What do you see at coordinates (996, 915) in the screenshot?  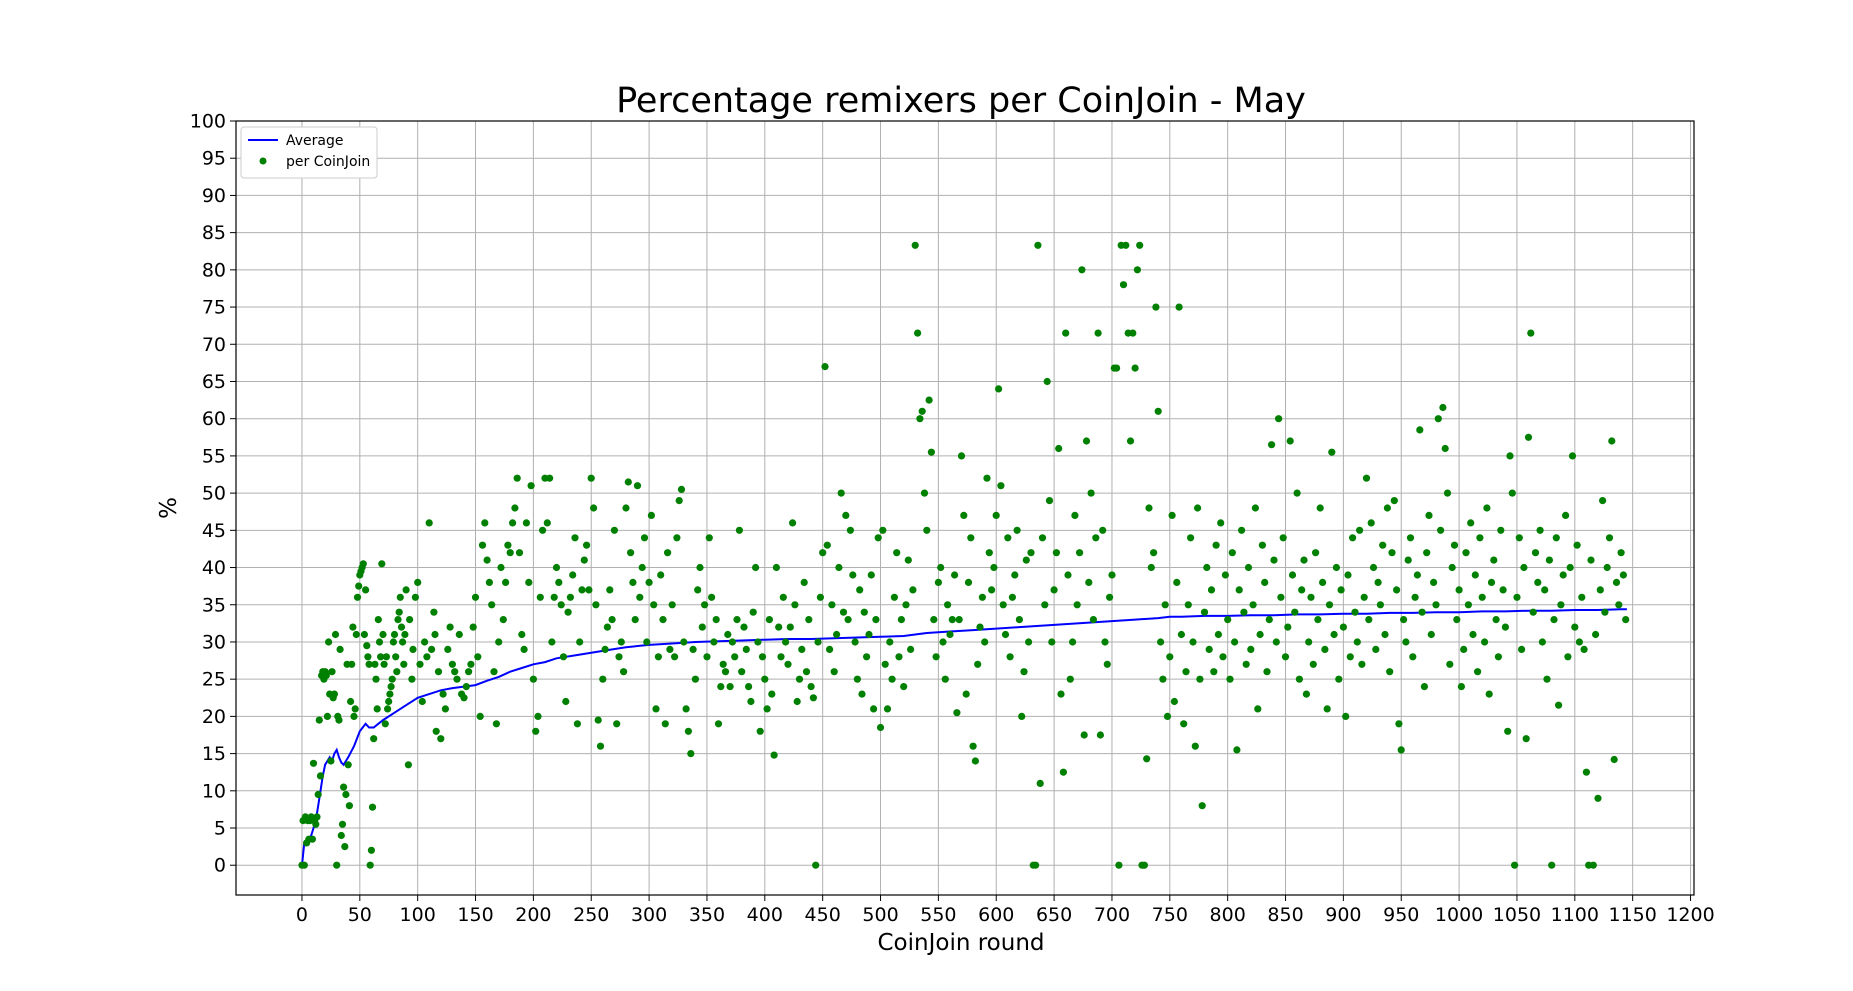 I see `x-tick-label: 600` at bounding box center [996, 915].